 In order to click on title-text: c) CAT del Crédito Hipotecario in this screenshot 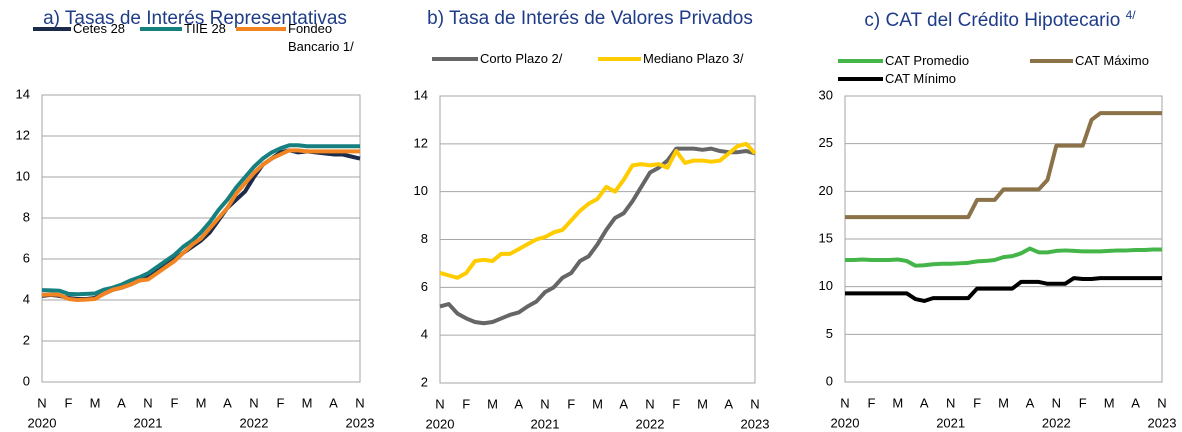, I will do `click(992, 20)`.